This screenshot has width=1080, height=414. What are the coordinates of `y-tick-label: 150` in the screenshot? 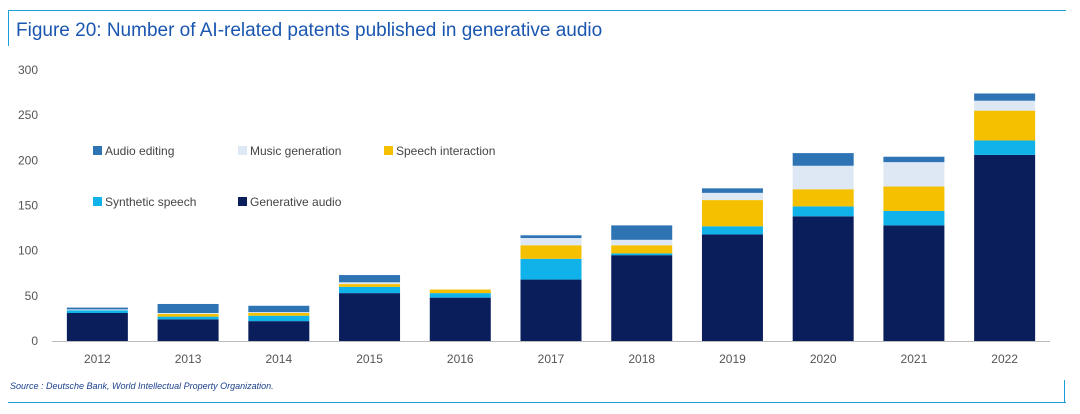 It's located at (28, 206).